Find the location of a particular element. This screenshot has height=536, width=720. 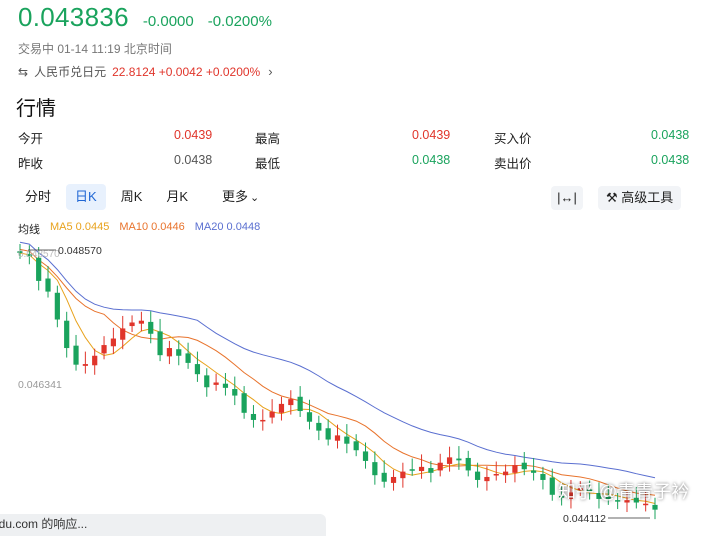

price-change-pct: -0.0200% is located at coordinates (239, 21).